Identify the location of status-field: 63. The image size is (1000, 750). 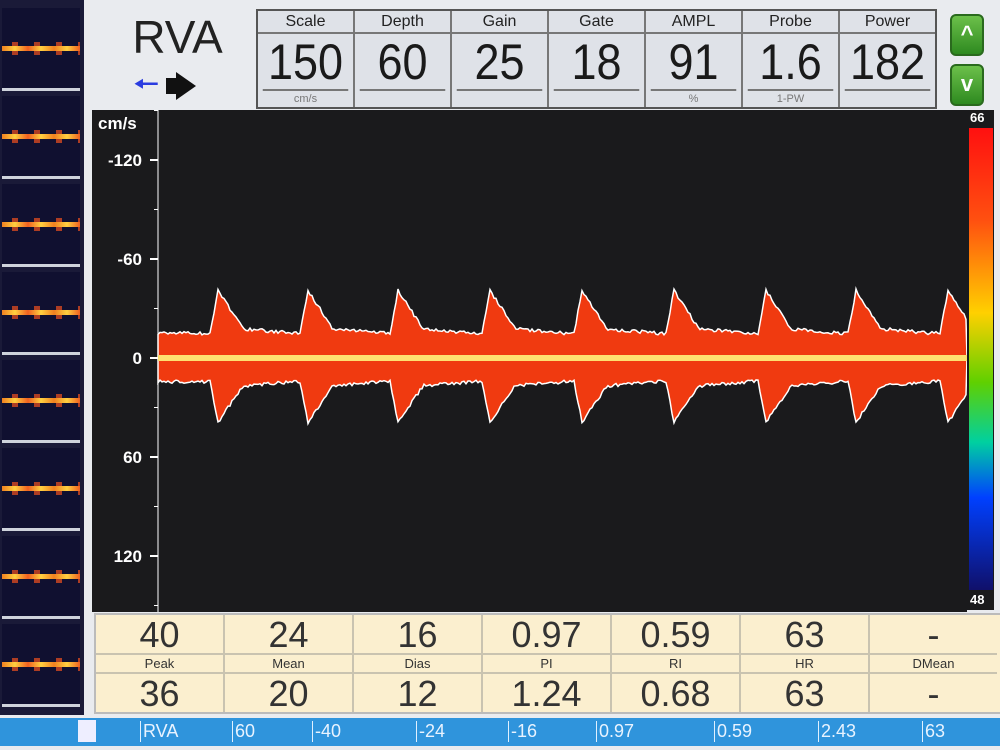
(933, 731).